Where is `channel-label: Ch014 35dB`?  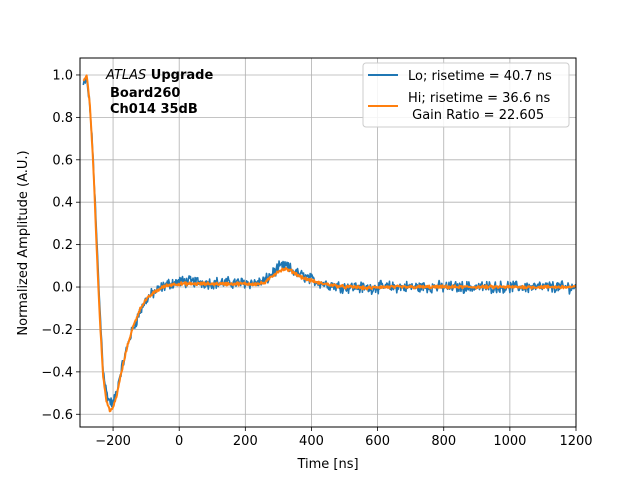 channel-label: Ch014 35dB is located at coordinates (154, 109).